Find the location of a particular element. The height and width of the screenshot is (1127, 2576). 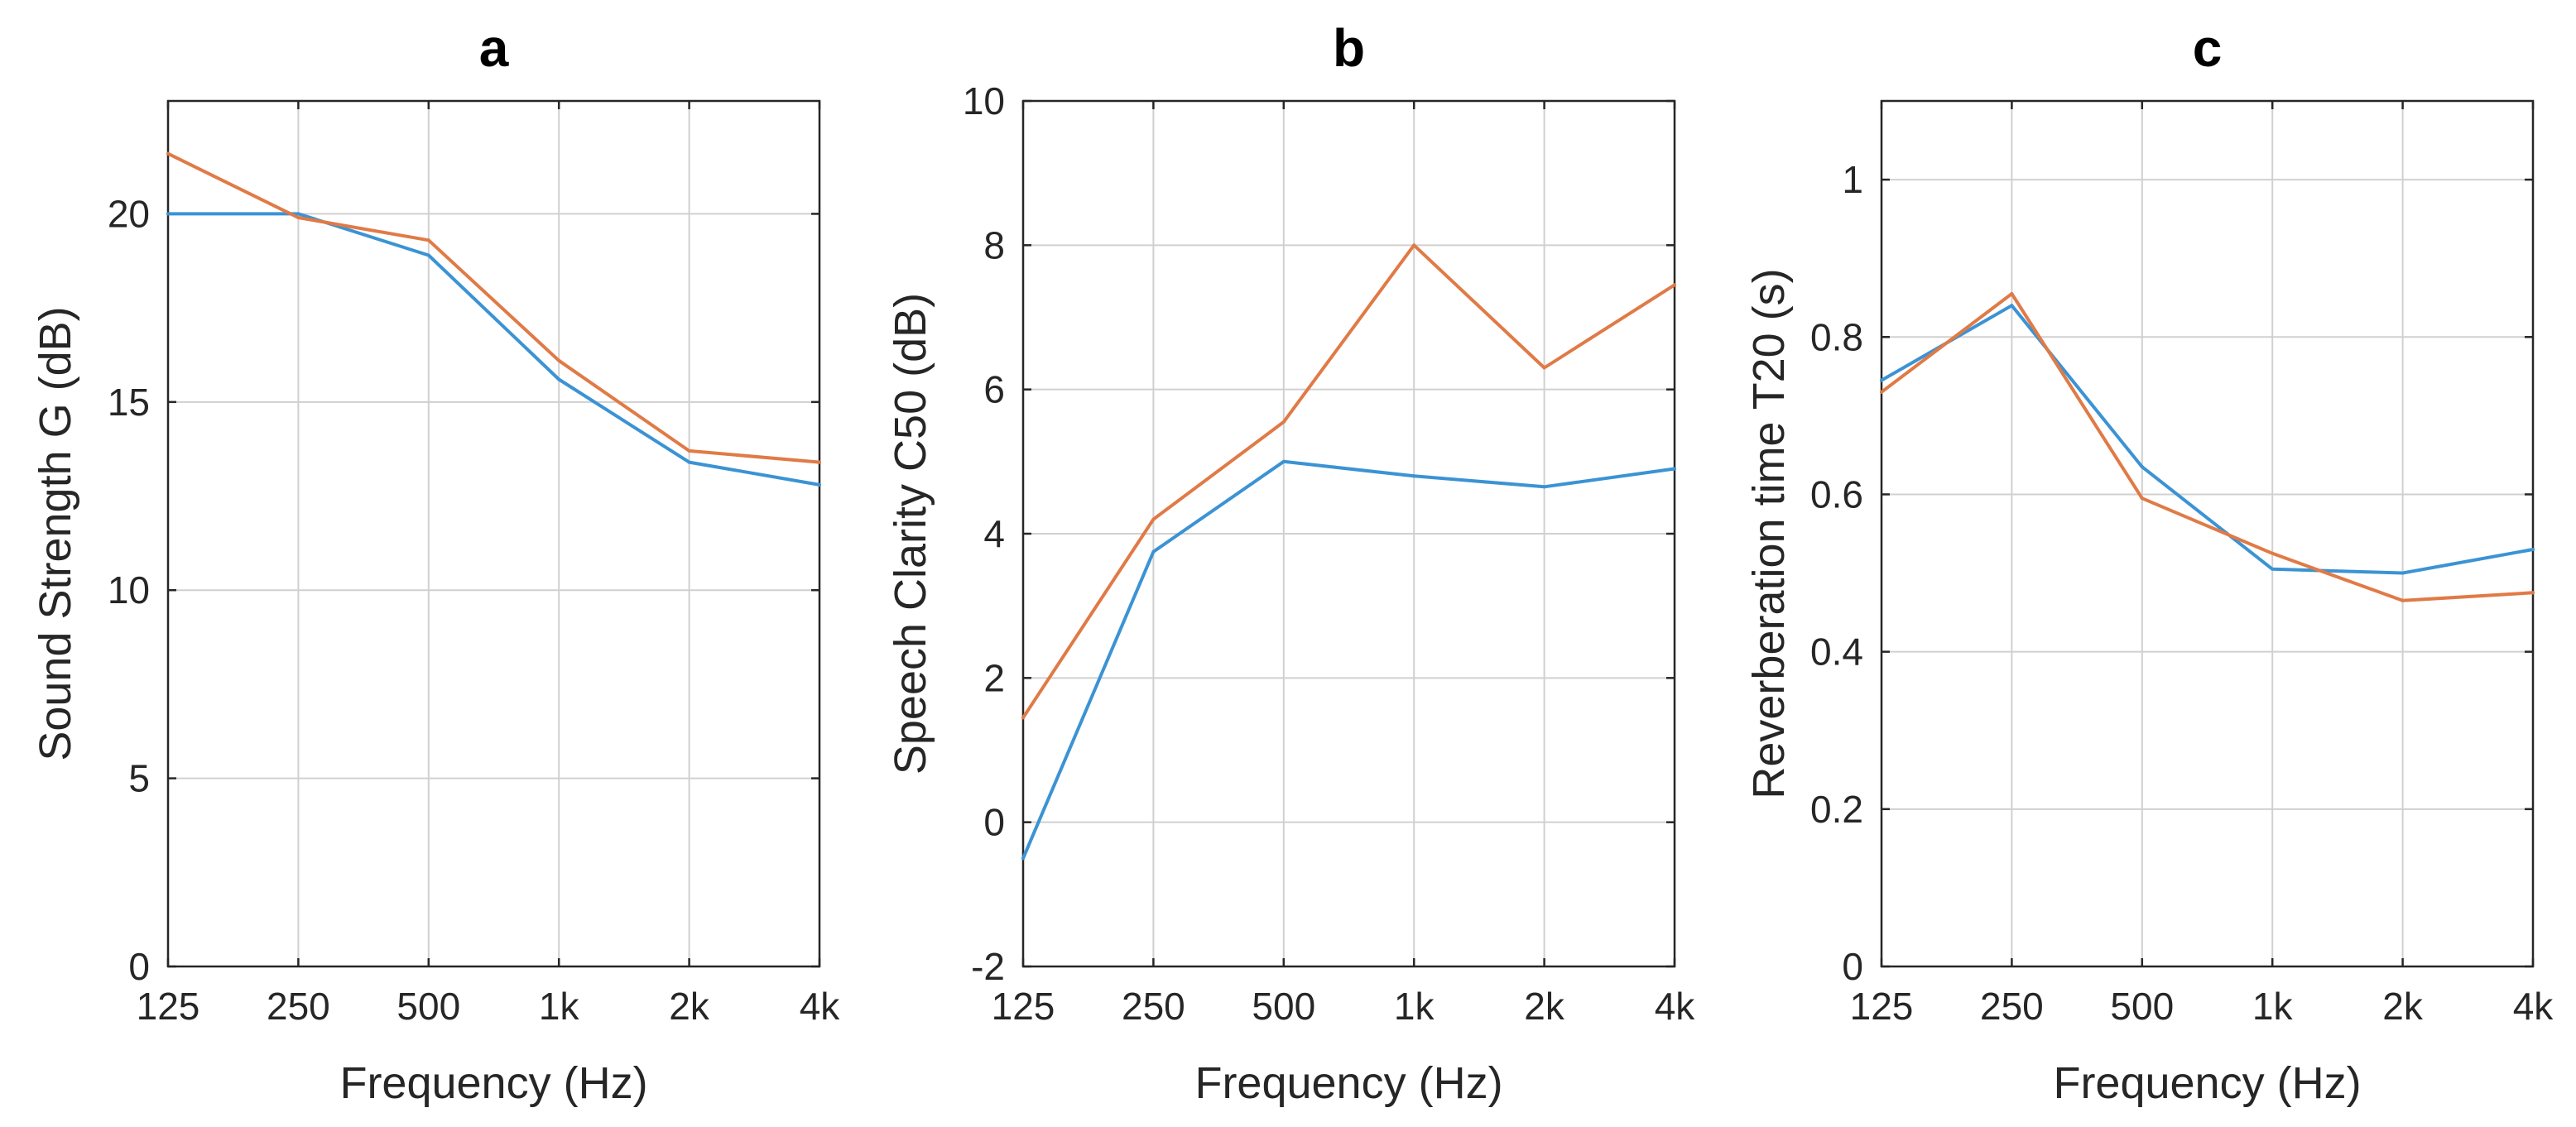

panel-title: b is located at coordinates (1349, 48).